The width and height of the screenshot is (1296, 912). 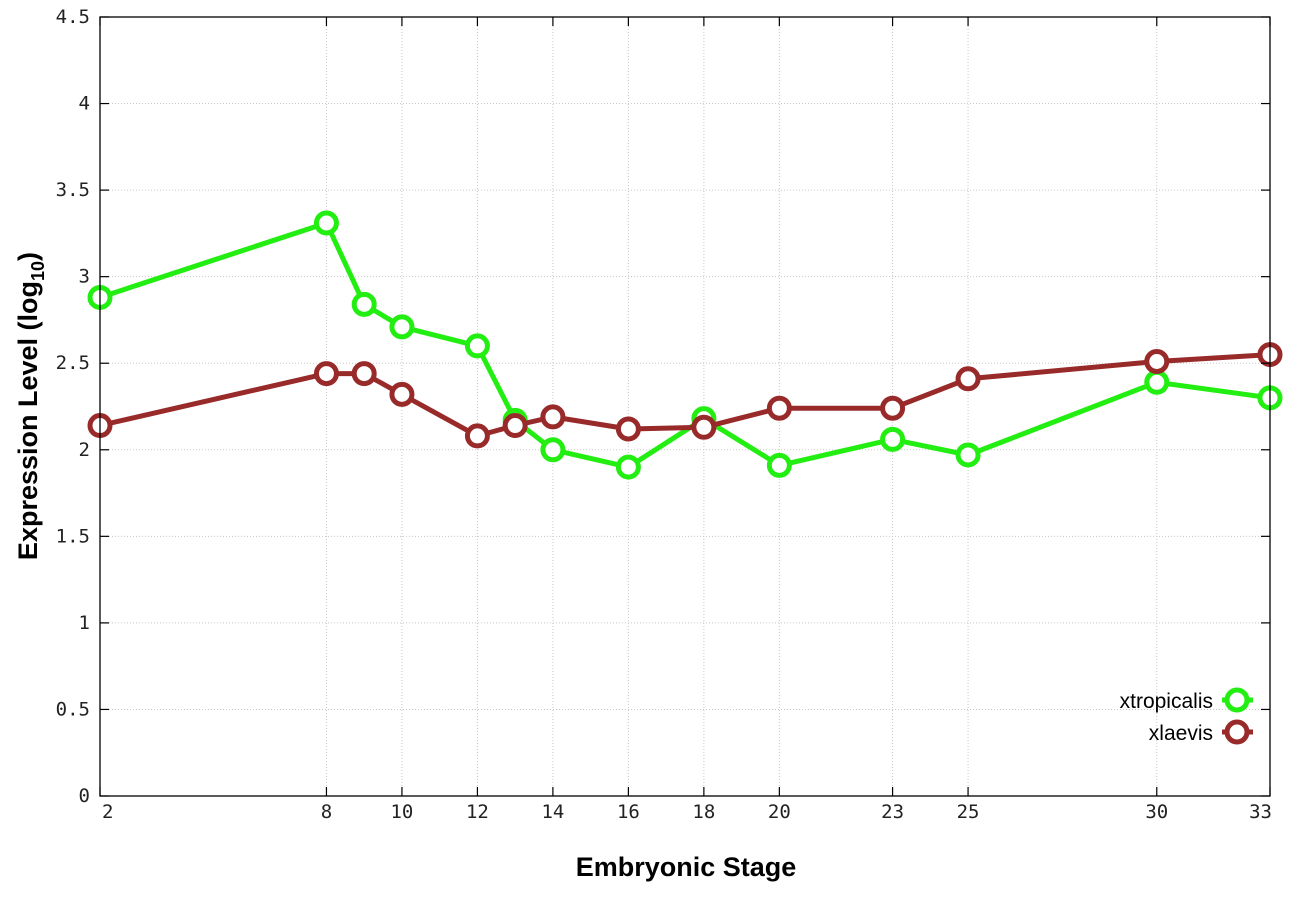 I want to click on x-tick-label: 16, so click(x=628, y=812).